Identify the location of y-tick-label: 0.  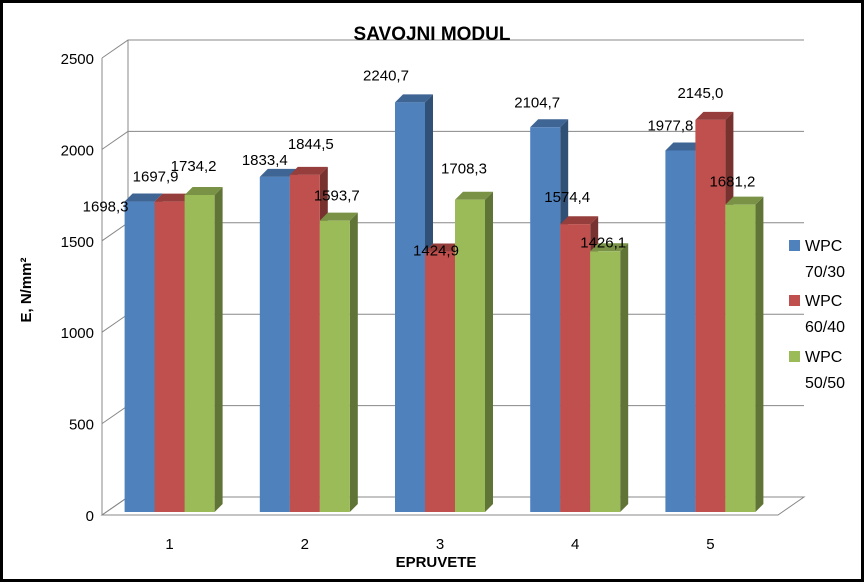
(90, 516).